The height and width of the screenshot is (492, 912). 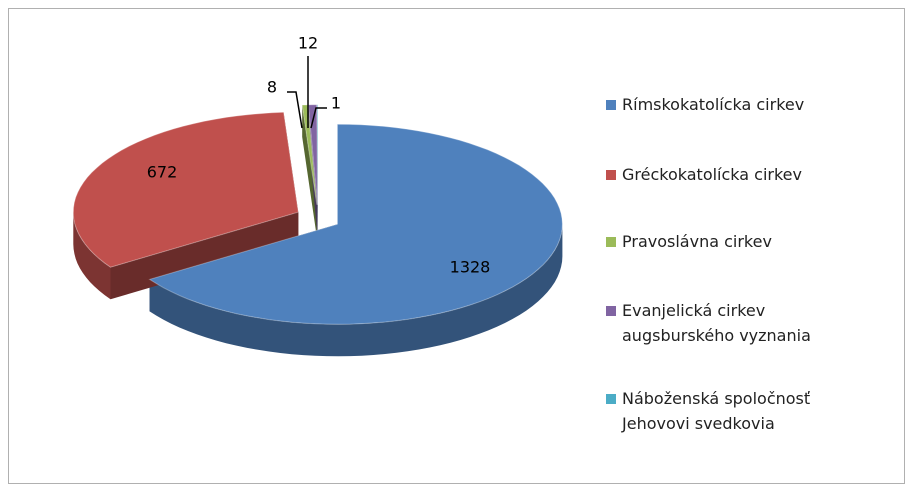 I want to click on legend-item: Rímskokatolícka cirkev, so click(x=756, y=104).